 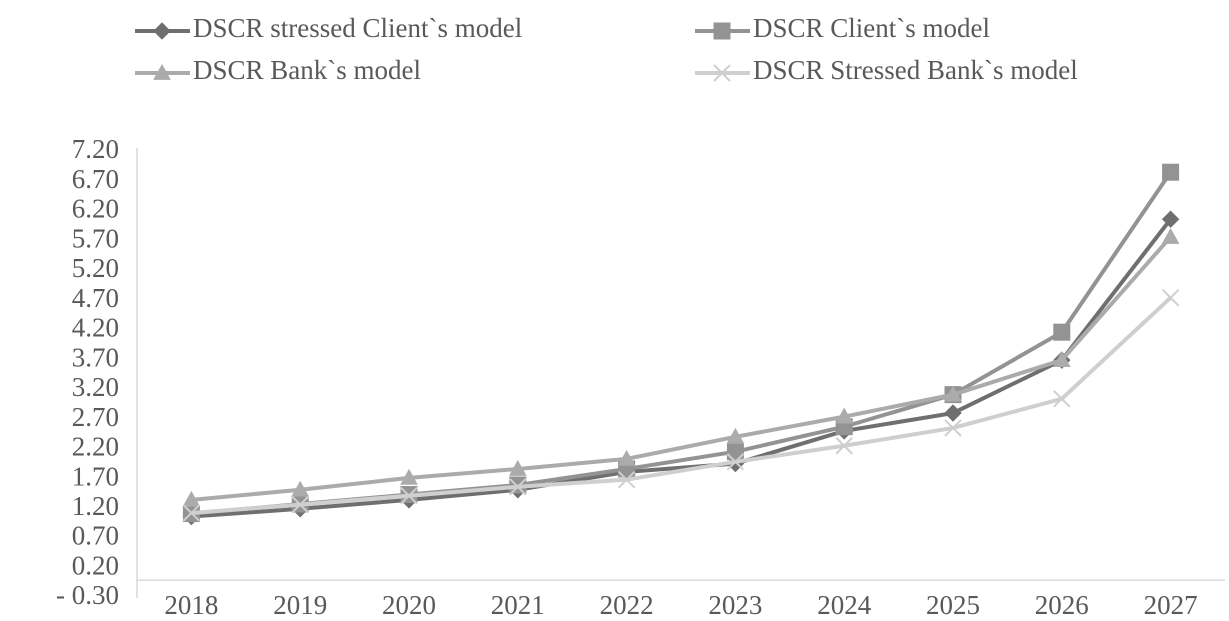 What do you see at coordinates (357, 28) in the screenshot?
I see `legend-label: DSCR stressed Client`s model` at bounding box center [357, 28].